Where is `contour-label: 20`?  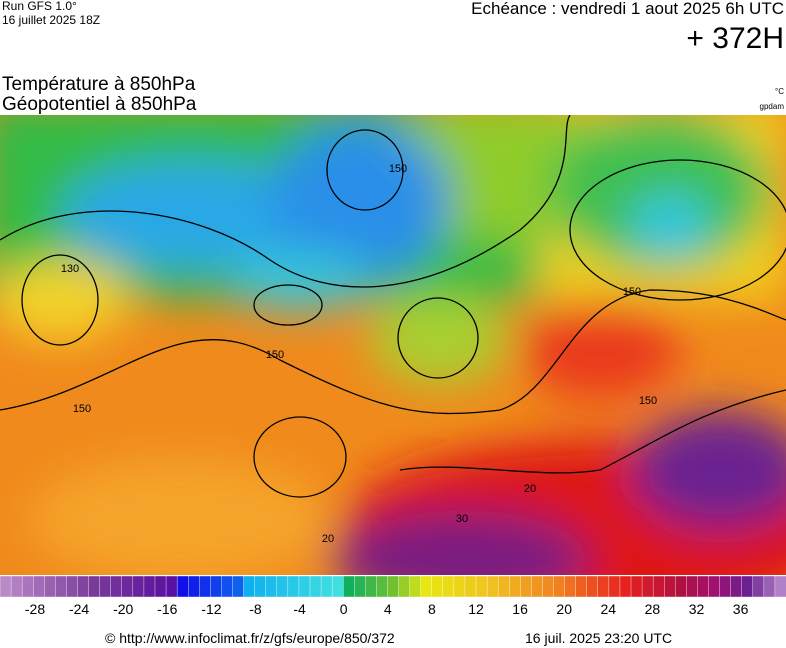 contour-label: 20 is located at coordinates (328, 539).